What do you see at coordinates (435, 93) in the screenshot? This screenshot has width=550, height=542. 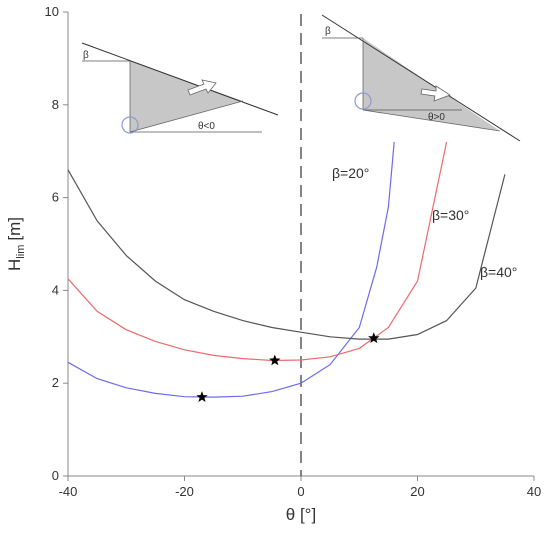 I see `inset2-direction-arrow-icon` at bounding box center [435, 93].